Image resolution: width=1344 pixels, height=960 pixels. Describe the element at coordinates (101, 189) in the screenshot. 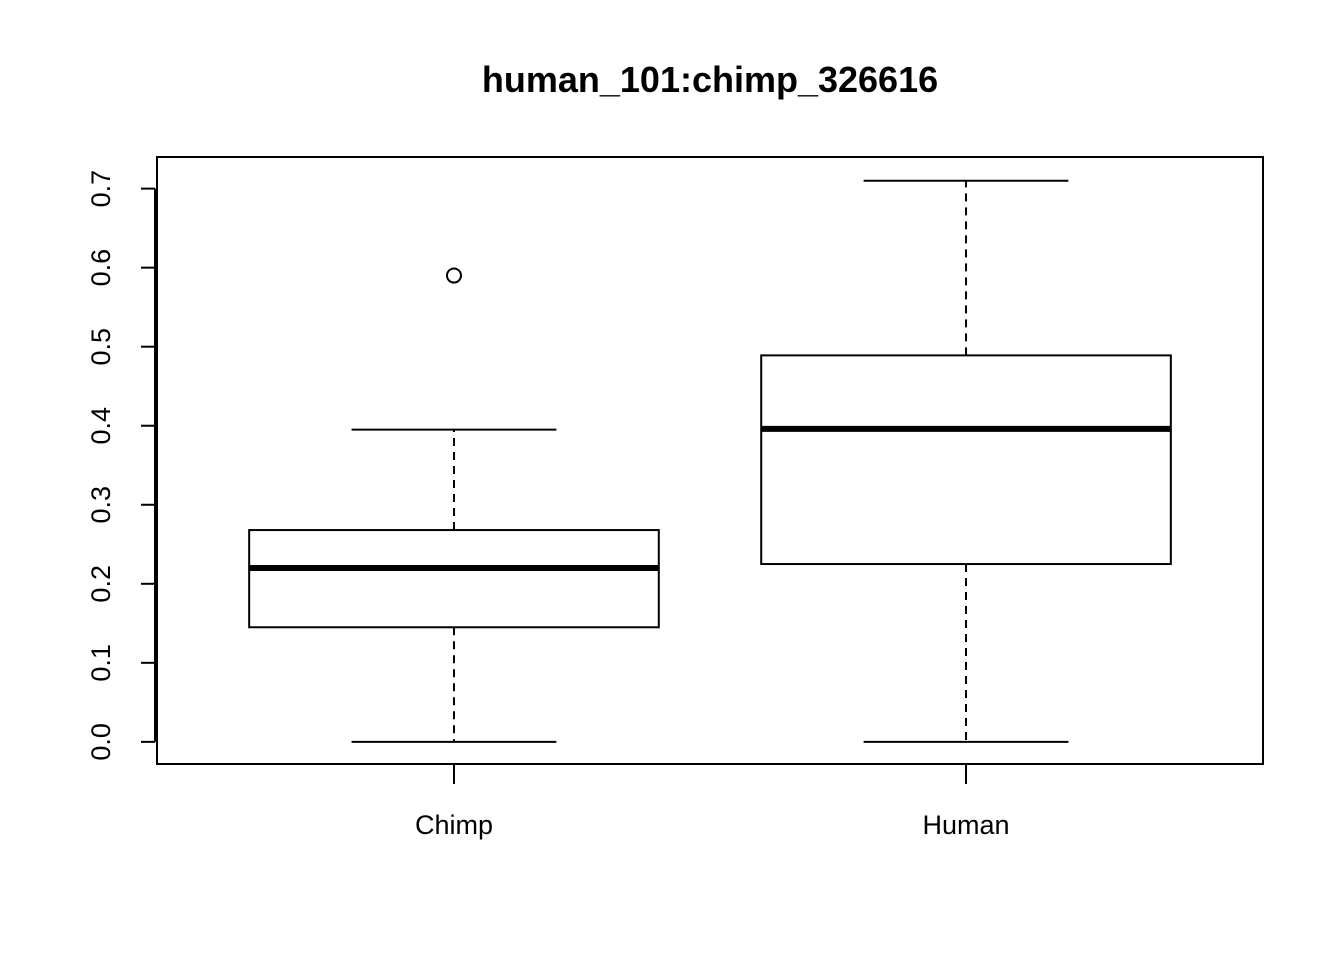

I see `y-tick-label: 0.7` at that location.